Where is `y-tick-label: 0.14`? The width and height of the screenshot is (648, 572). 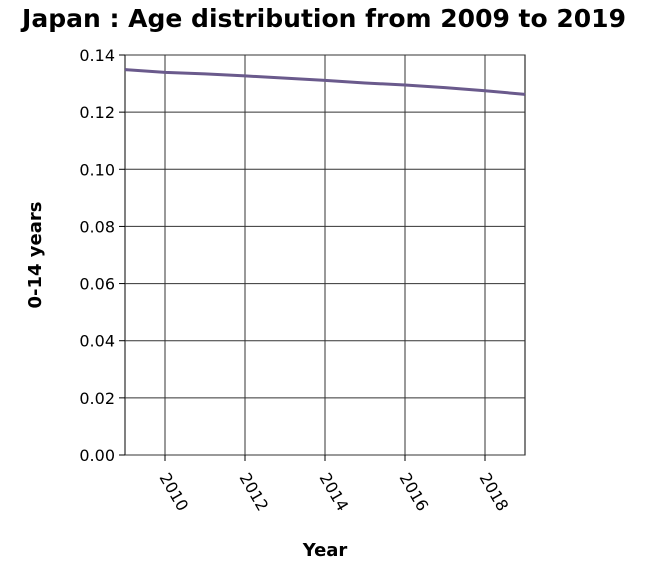 y-tick-label: 0.14 is located at coordinates (97, 55).